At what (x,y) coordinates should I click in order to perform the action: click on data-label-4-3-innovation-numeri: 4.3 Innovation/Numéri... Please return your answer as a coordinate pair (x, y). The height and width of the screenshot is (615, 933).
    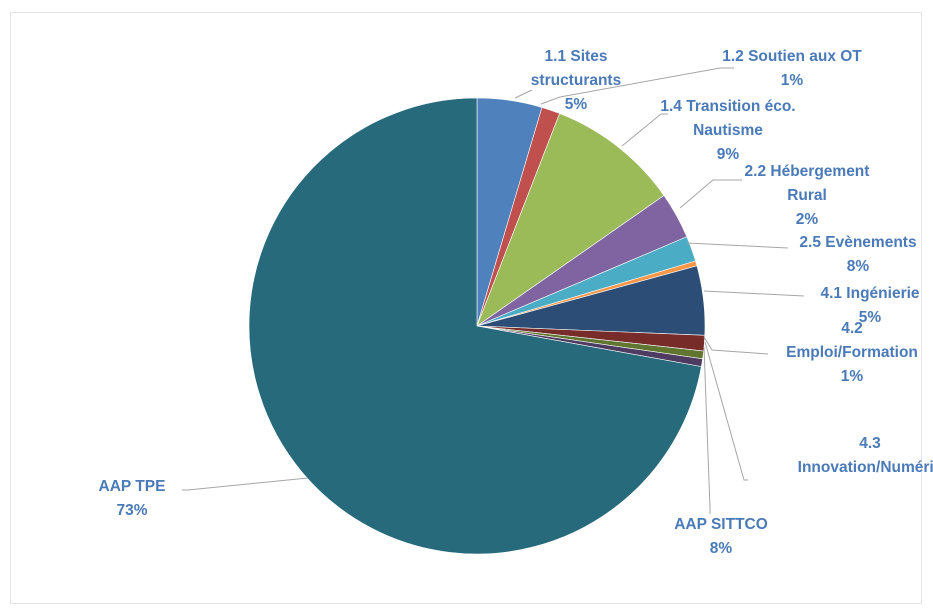
    Looking at the image, I should click on (865, 455).